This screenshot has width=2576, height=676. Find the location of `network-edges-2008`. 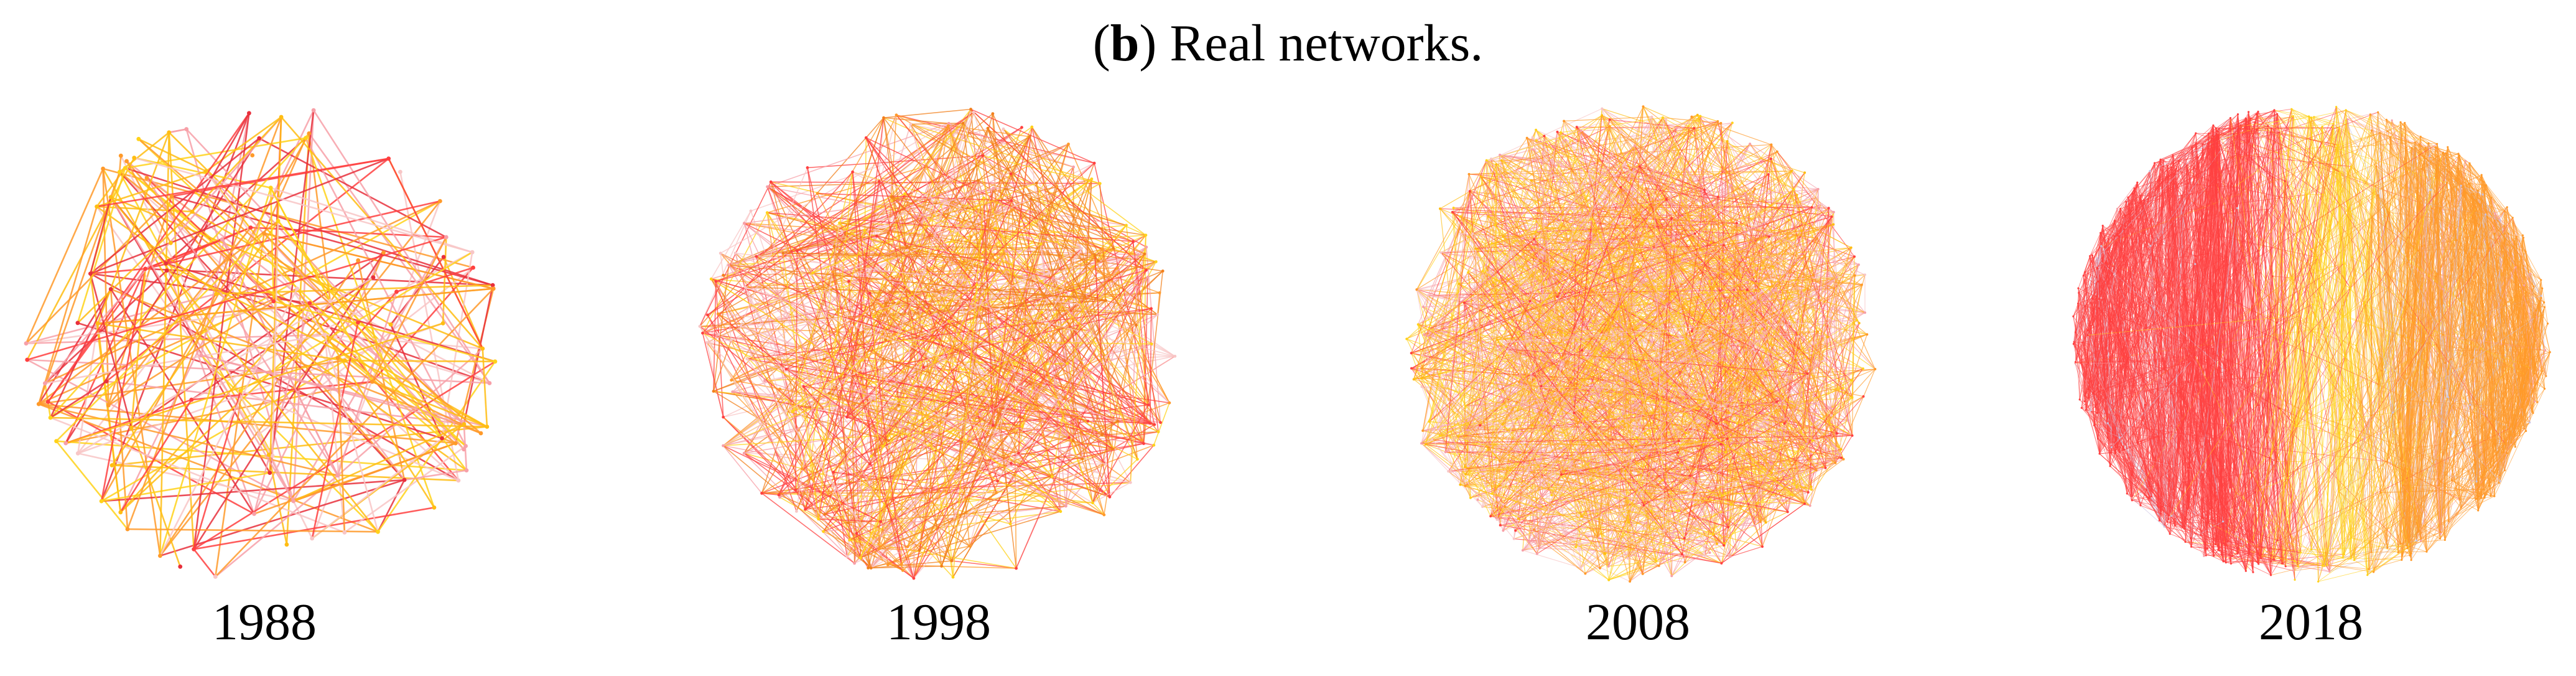

network-edges-2008 is located at coordinates (1641, 344).